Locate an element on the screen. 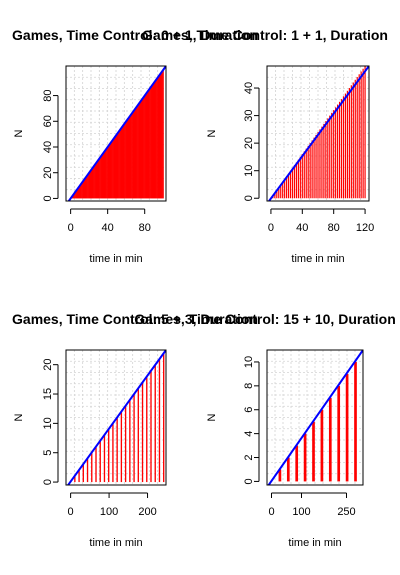  chart-title: Games, Time Control: 0 + 1, Duration is located at coordinates (135, 35).